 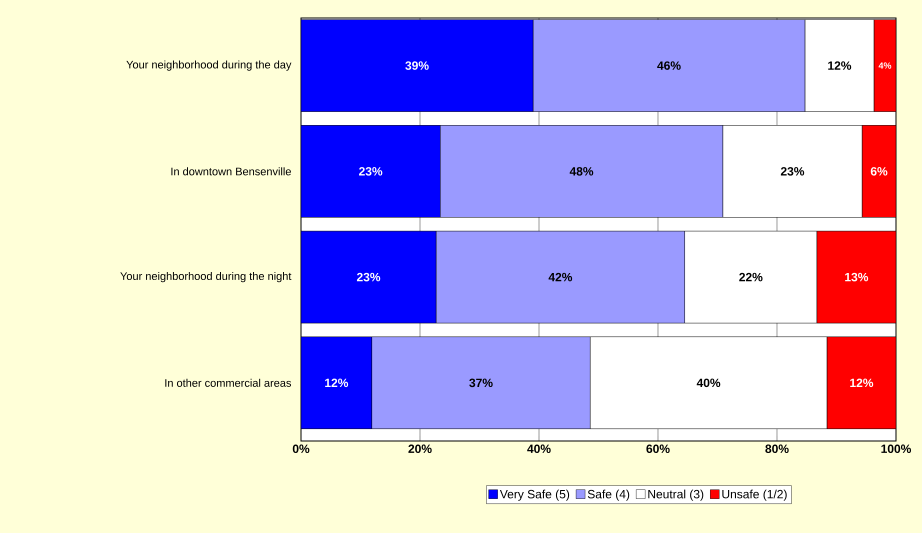 I want to click on y-tick-label: Your neighborhood during the night, so click(x=206, y=277).